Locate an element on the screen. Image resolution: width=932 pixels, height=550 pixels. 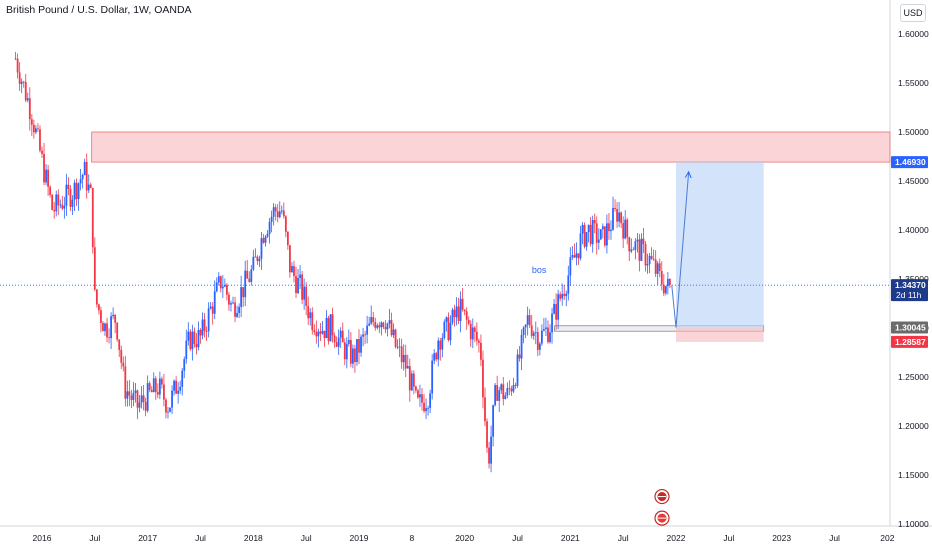
demand-zone is located at coordinates (659, 328).